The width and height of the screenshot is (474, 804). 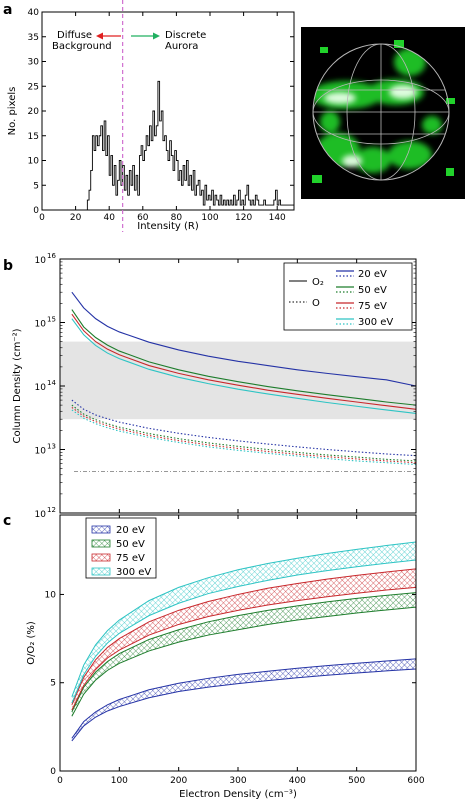 What do you see at coordinates (12, 111) in the screenshot?
I see `histogram-y-label: No. pixels` at bounding box center [12, 111].